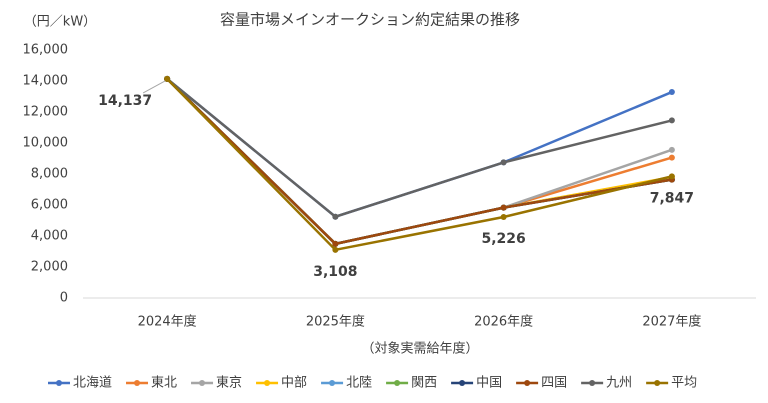 The image size is (768, 403). What do you see at coordinates (125, 101) in the screenshot?
I see `data-label: 14,137` at bounding box center [125, 101].